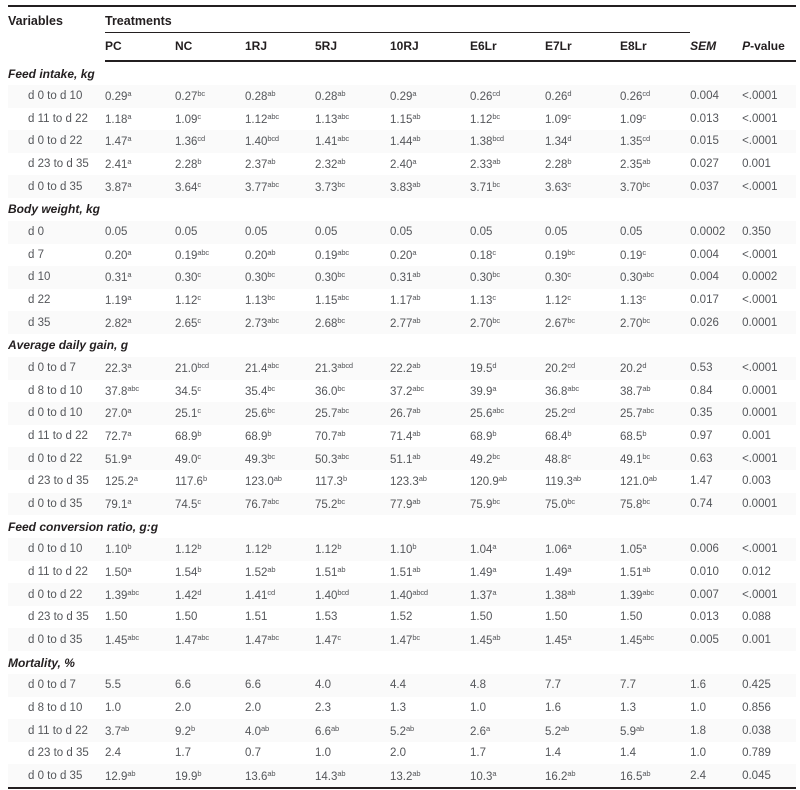 The width and height of the screenshot is (800, 790). I want to click on value-cell: 2.68bc, so click(352, 322).